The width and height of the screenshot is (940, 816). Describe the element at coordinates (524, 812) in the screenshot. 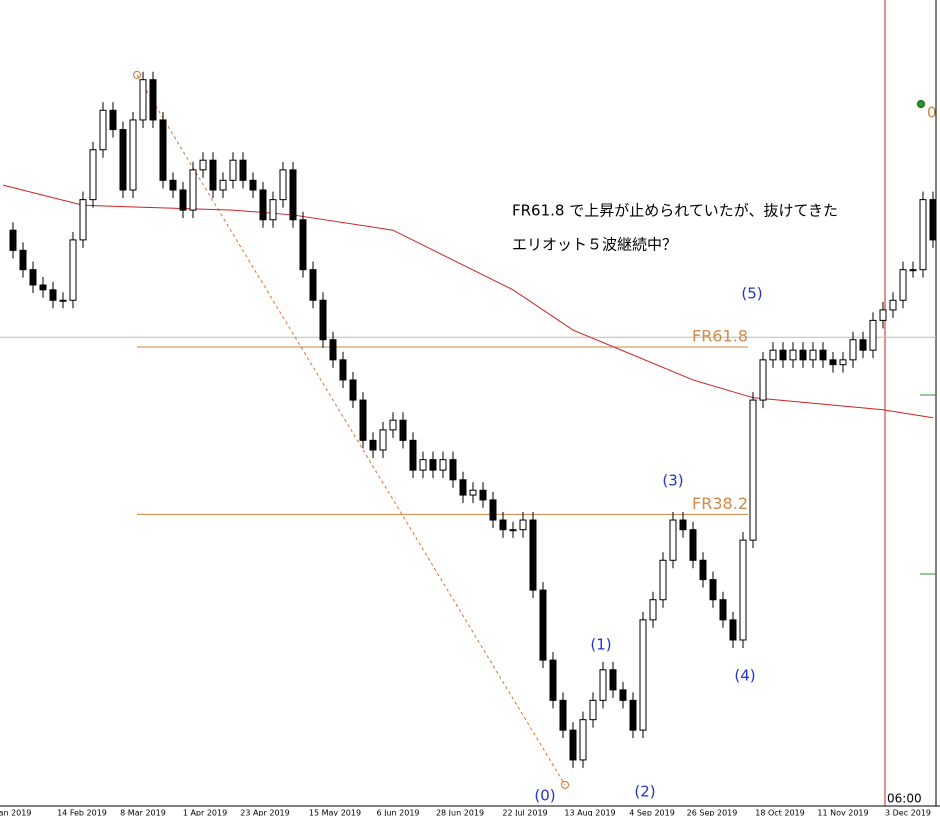

I see `x-tick-label: 22 Jul 2019` at that location.